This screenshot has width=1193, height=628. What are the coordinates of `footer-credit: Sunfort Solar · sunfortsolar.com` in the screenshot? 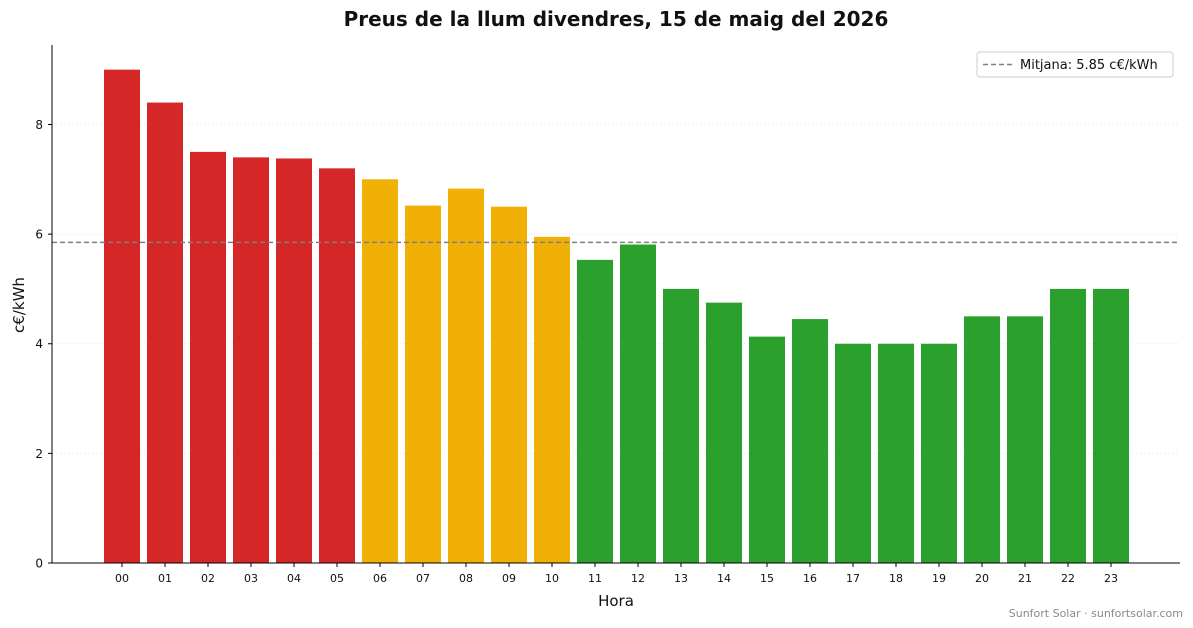 It's located at (1095, 613).